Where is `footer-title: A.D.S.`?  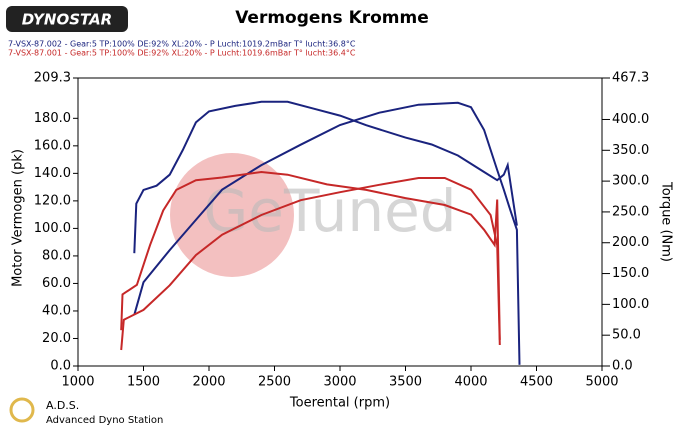 footer-title: A.D.S. is located at coordinates (62, 405).